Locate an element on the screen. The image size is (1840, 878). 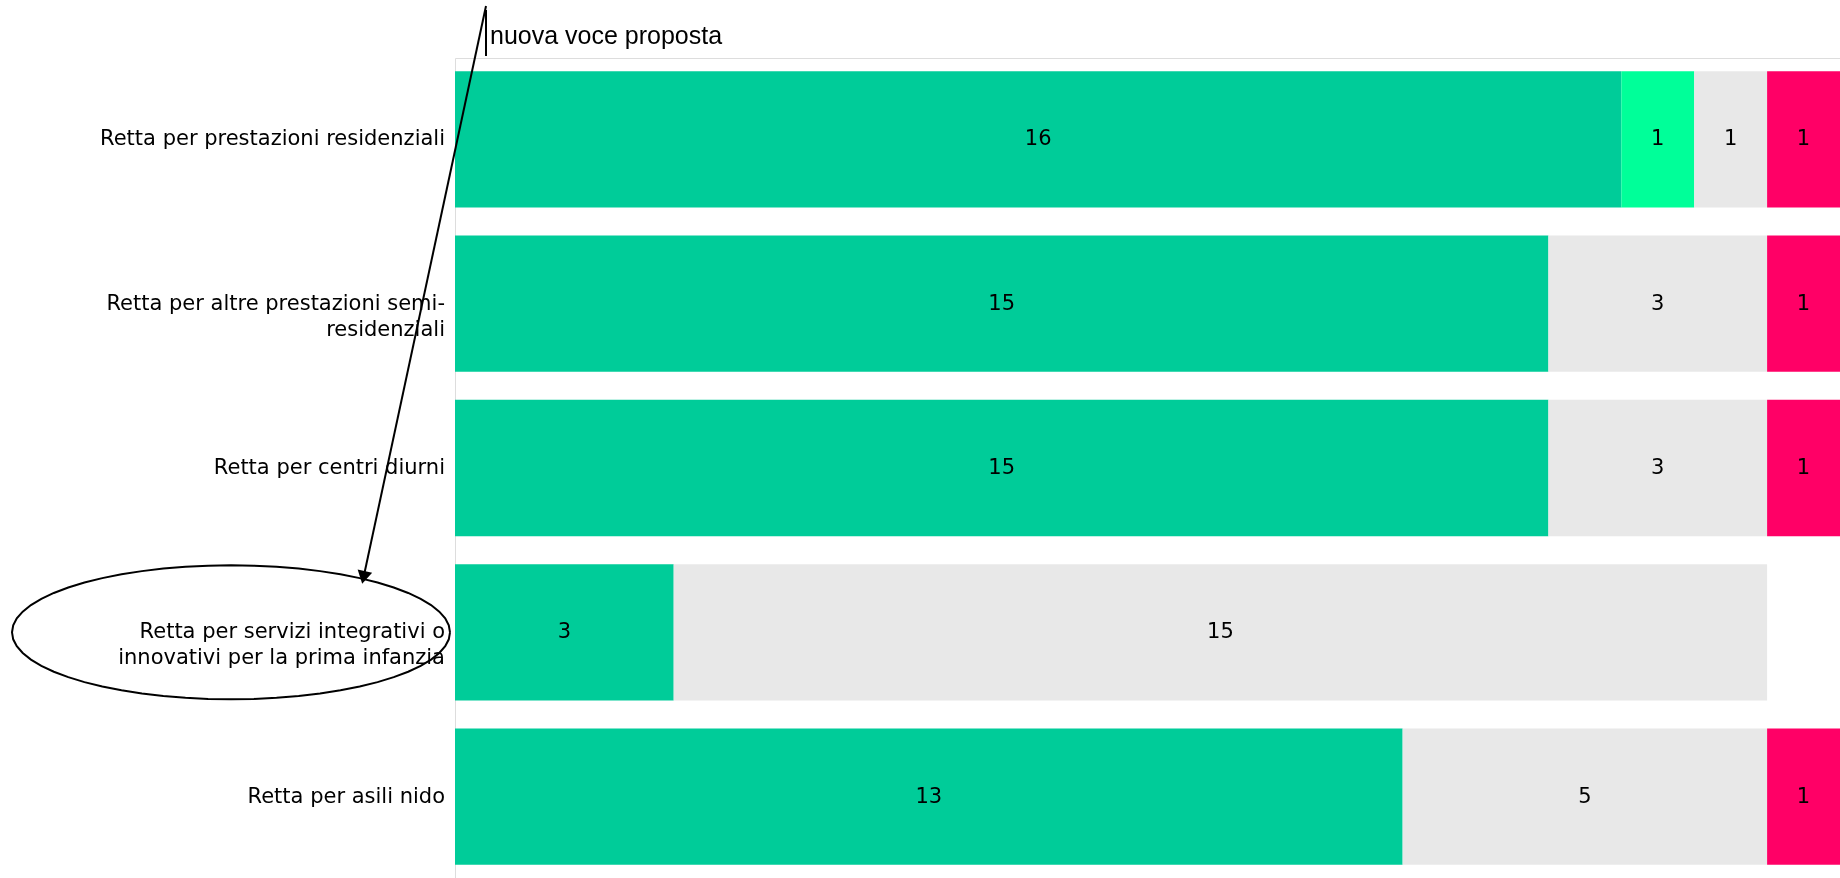
y-tick-label: Retta per prestazioni residenziali is located at coordinates (272, 138).